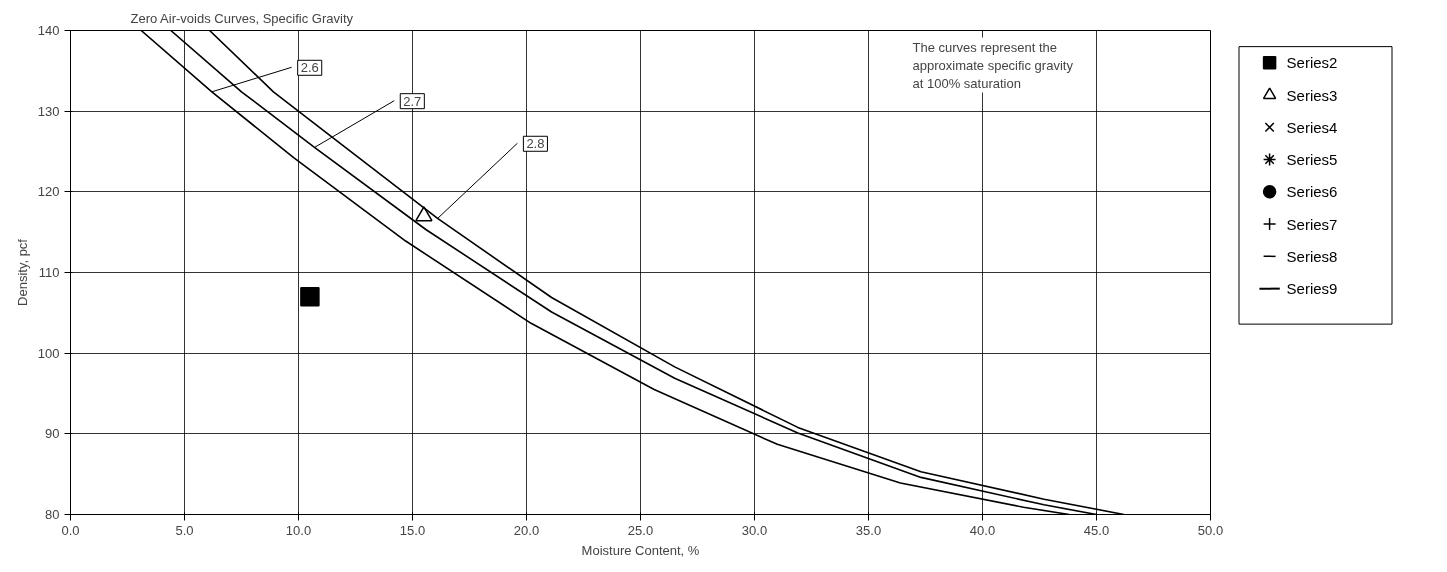 Image resolution: width=1447 pixels, height=572 pixels. What do you see at coordinates (1312, 95) in the screenshot?
I see `legend-label: Series3` at bounding box center [1312, 95].